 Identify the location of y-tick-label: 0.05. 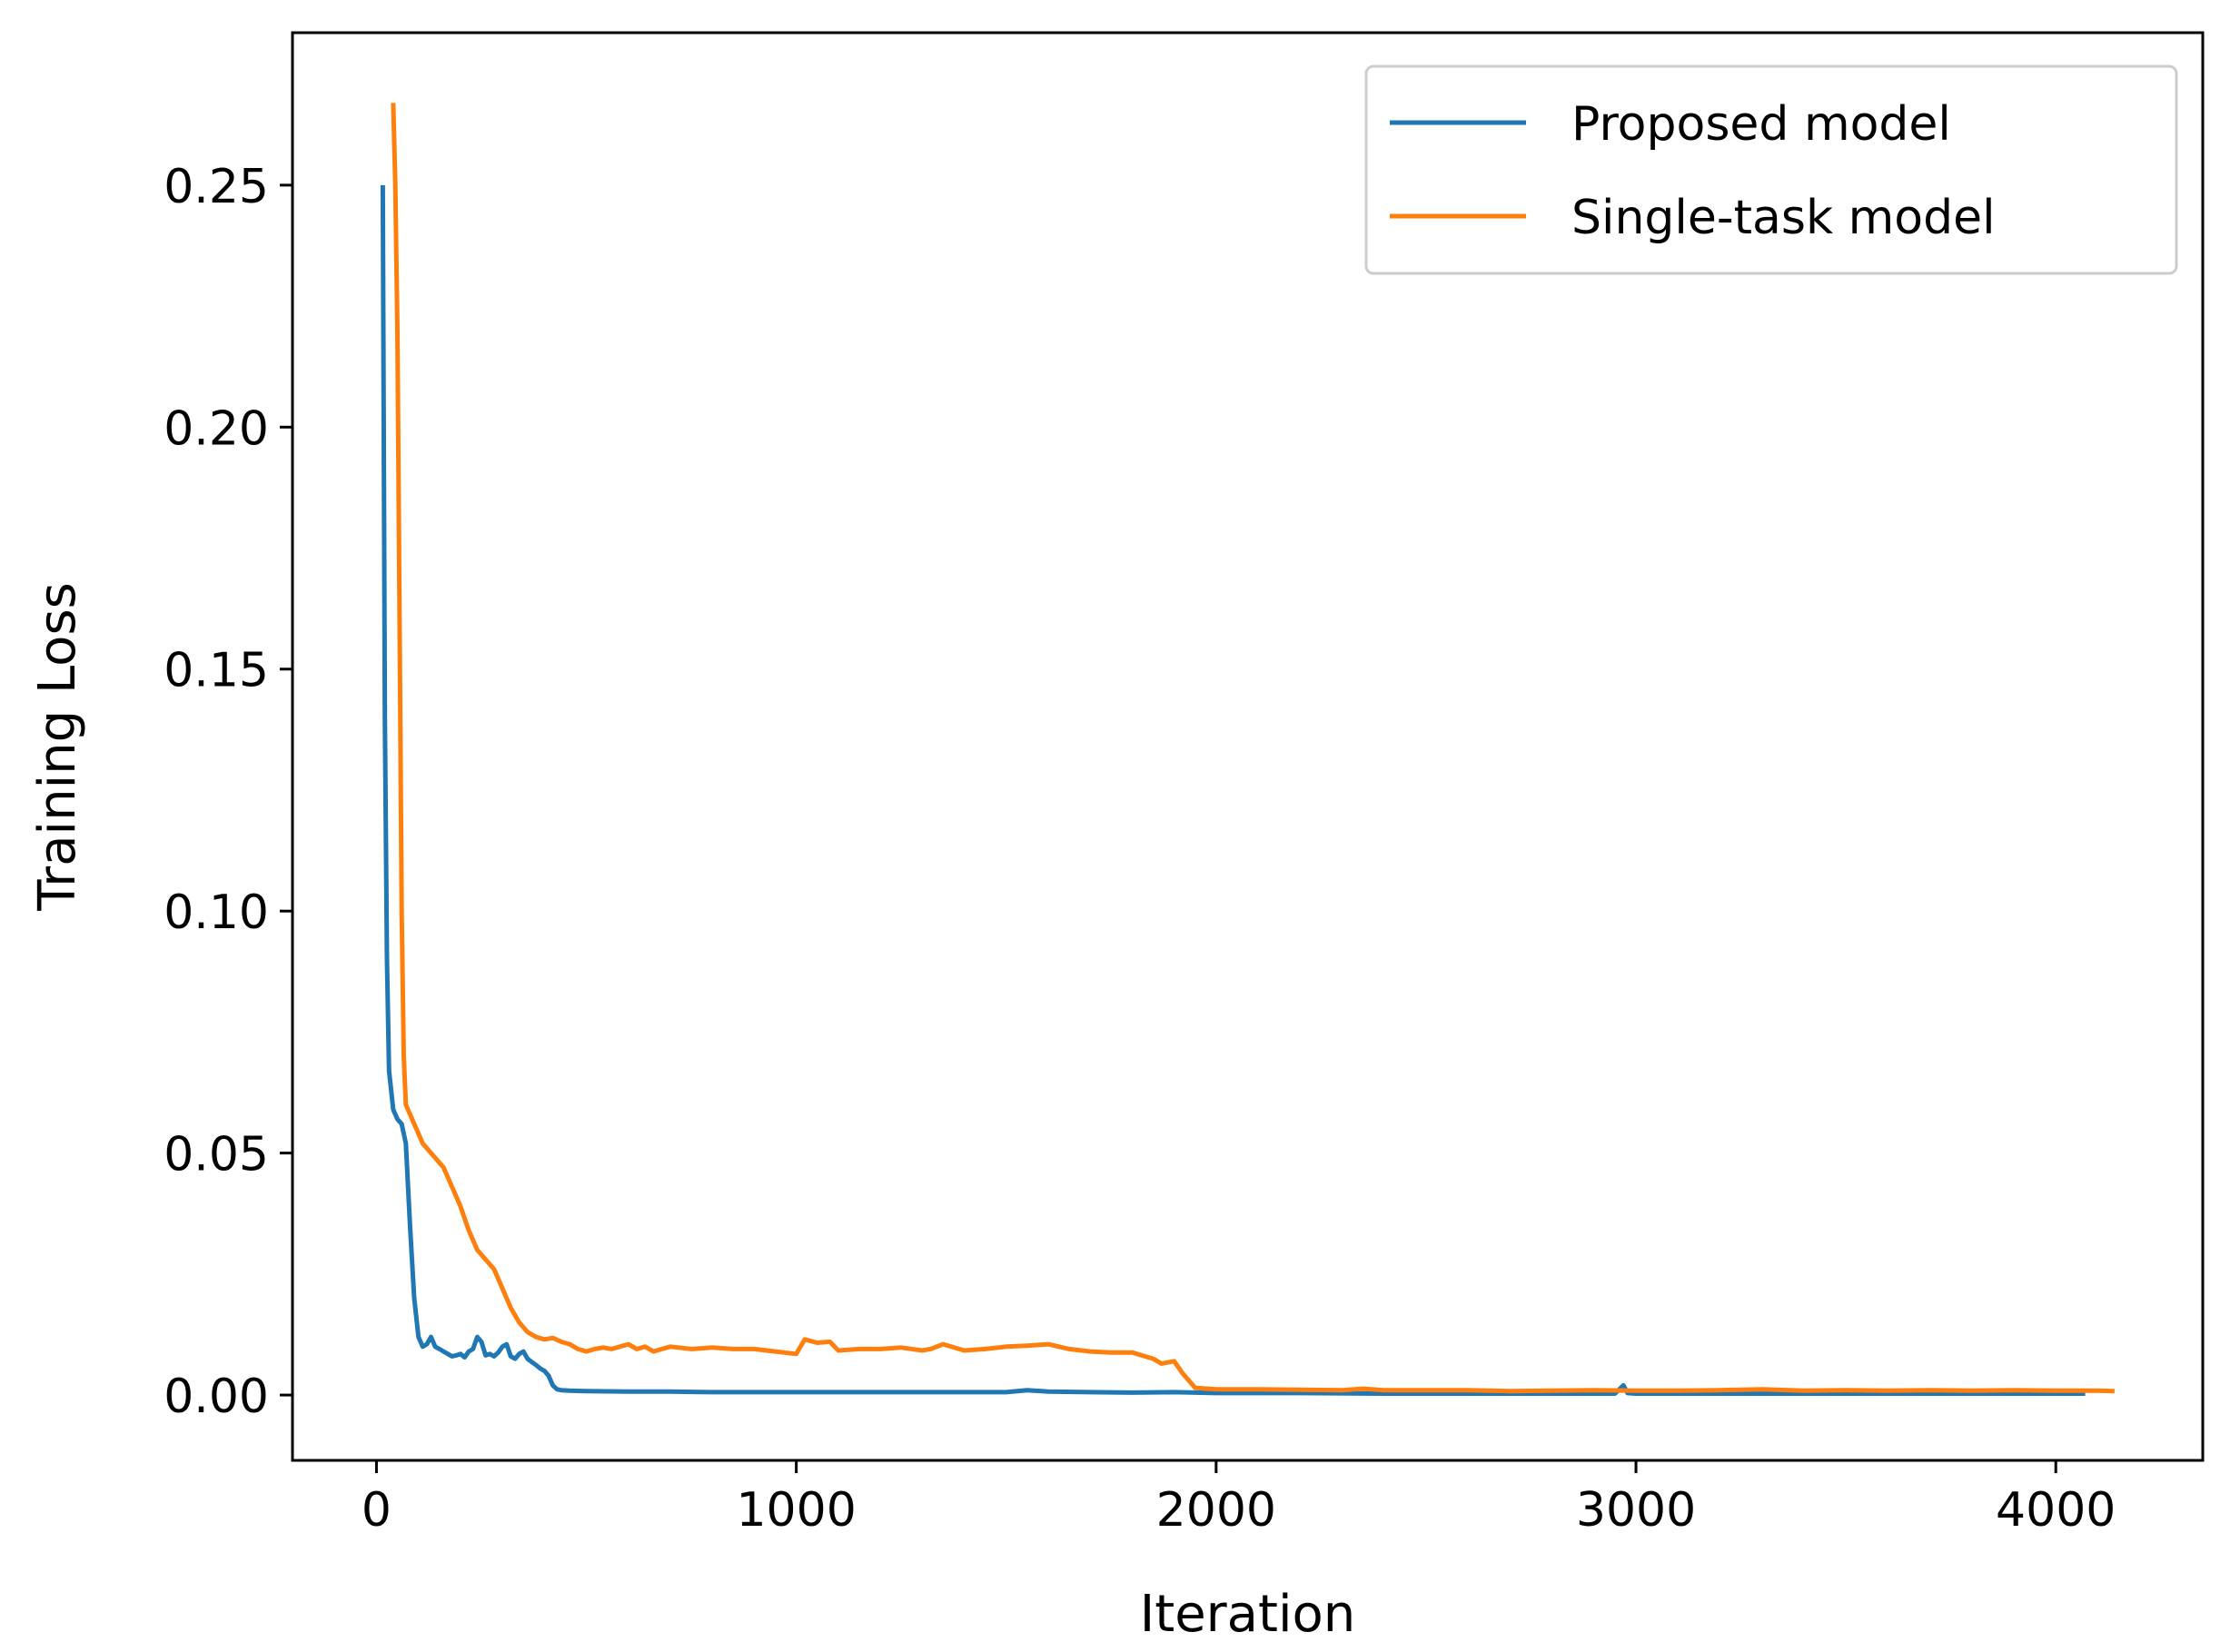
(216, 1155).